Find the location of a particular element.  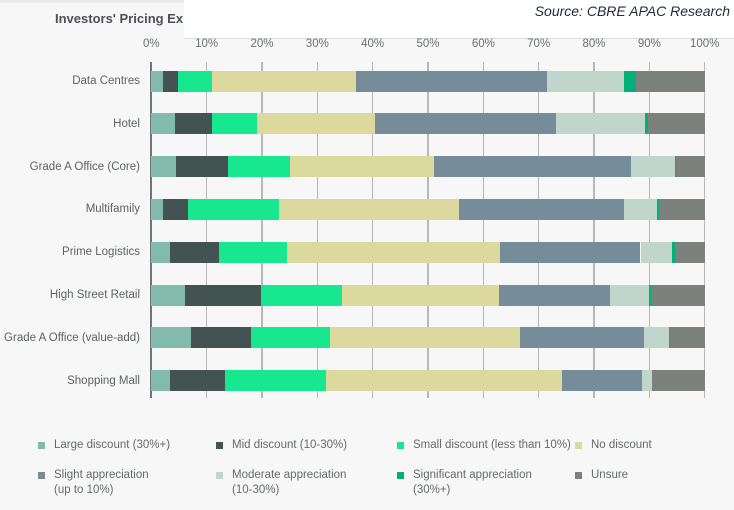

category-label: High Street Retail is located at coordinates (94, 295).